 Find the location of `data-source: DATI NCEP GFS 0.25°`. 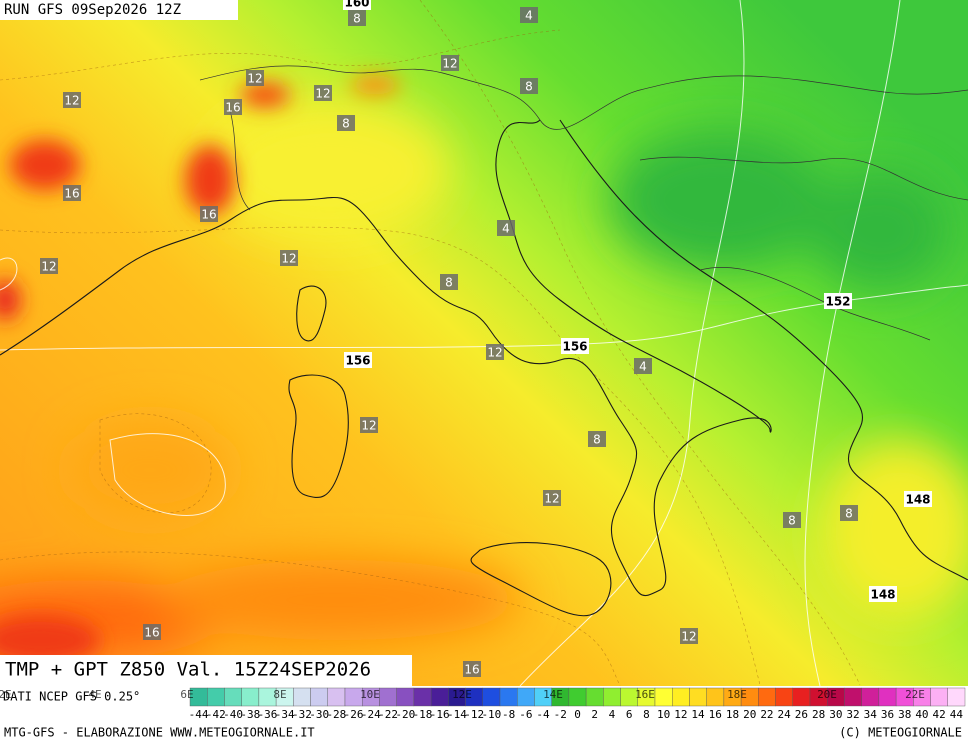

data-source: DATI NCEP GFS 0.25° is located at coordinates (71, 697).